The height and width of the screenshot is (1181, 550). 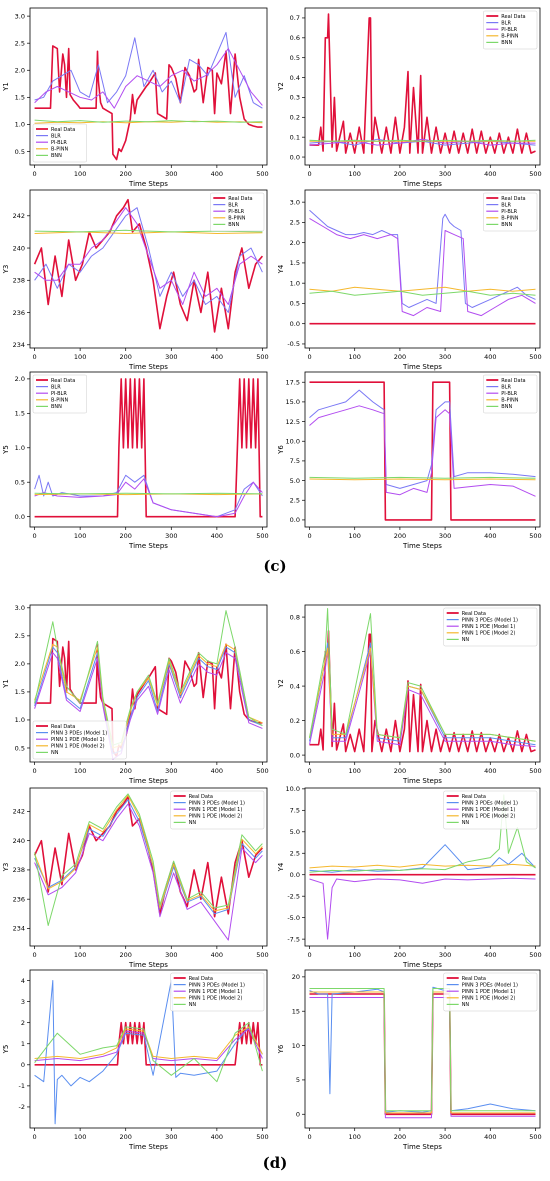 I want to click on y-tick-label: 240, so click(x=19, y=841).